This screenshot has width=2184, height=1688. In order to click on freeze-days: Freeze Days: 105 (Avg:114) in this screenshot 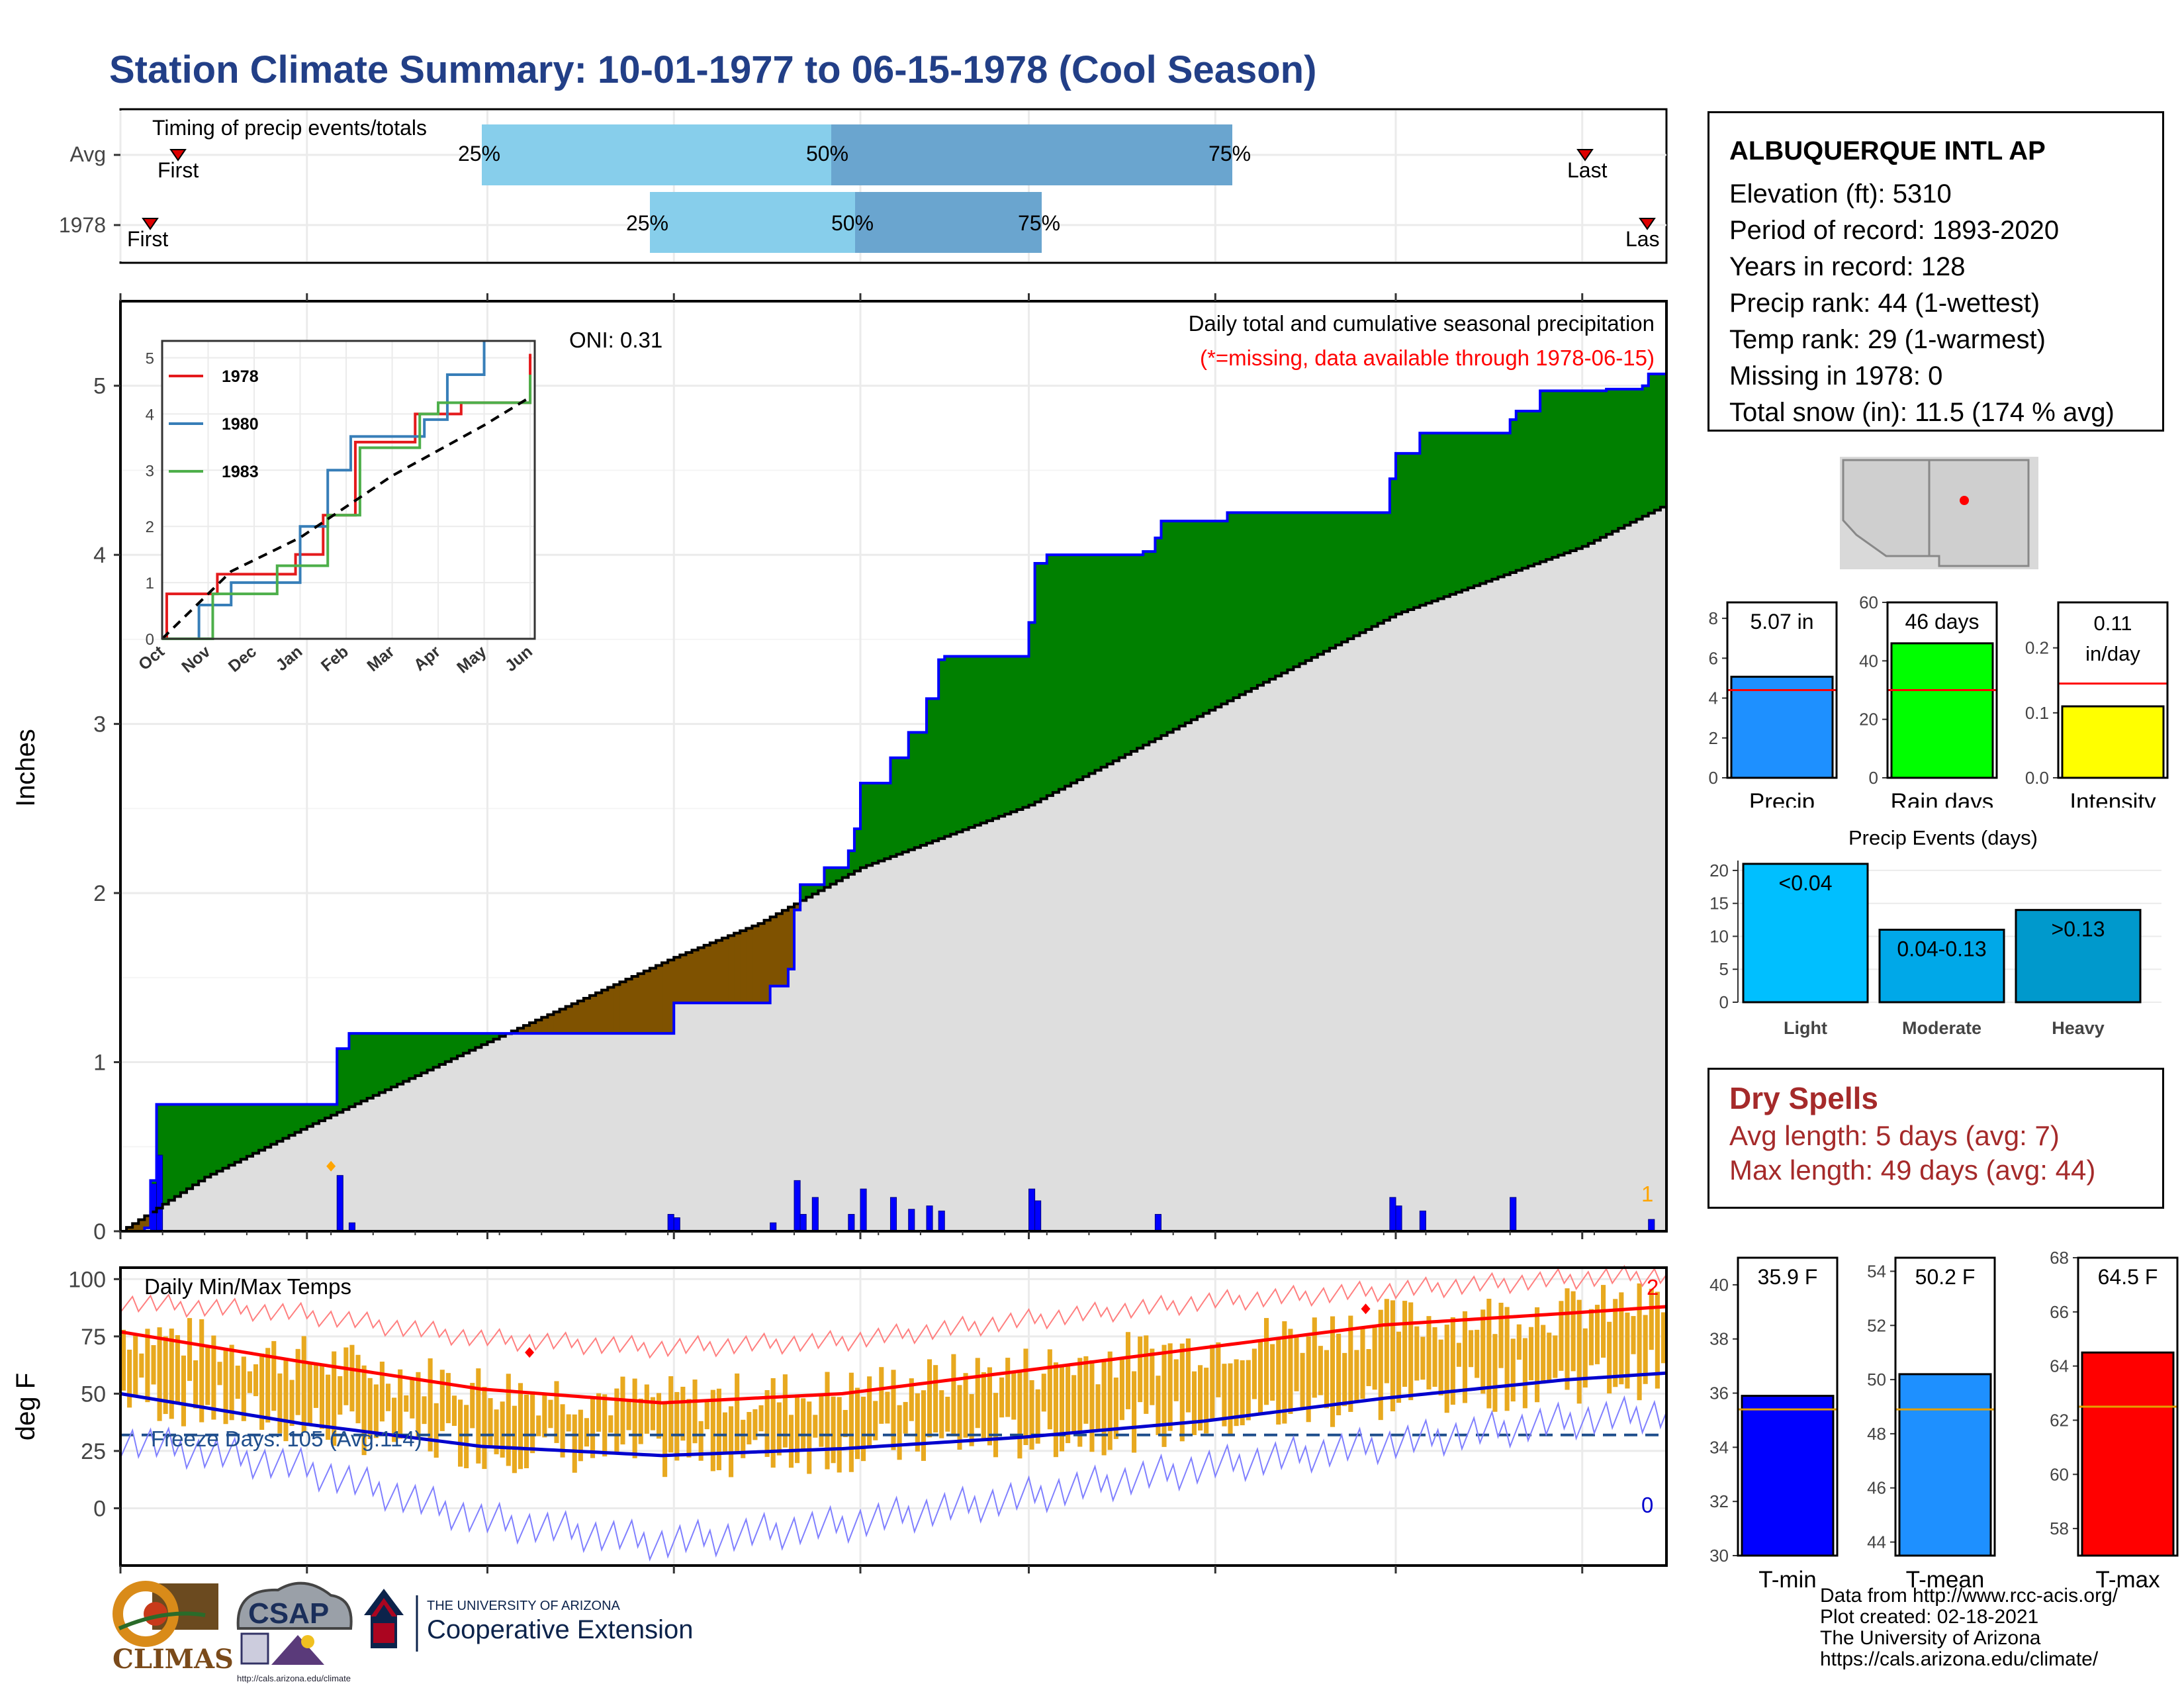, I will do `click(286, 1439)`.